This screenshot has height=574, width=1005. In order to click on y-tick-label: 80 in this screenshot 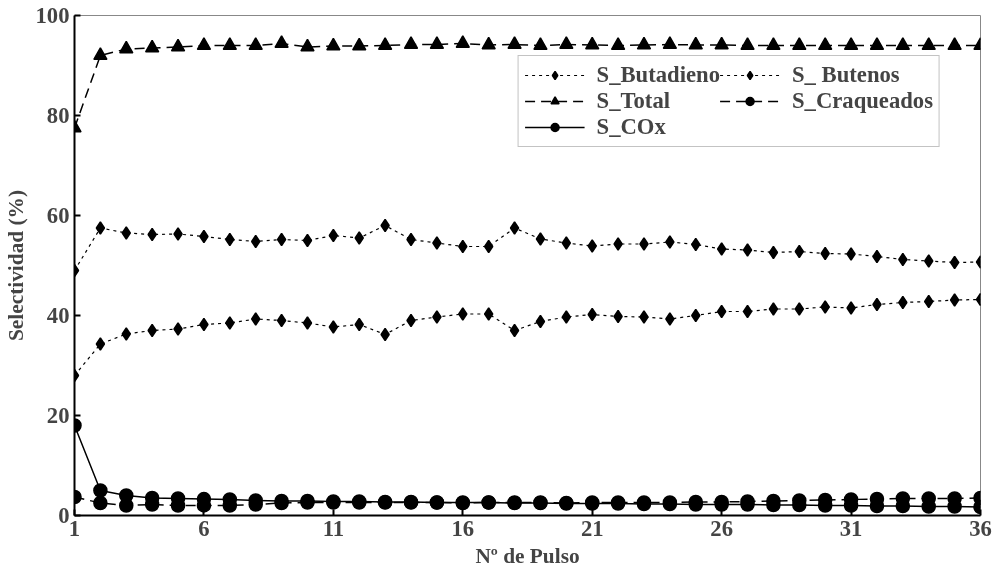, I will do `click(58, 115)`.